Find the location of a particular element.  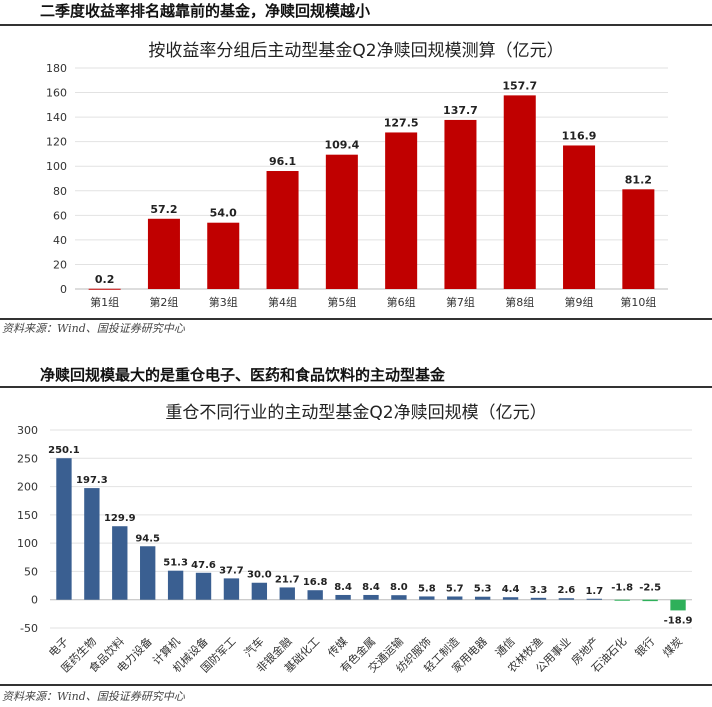

chart2-category-label: 传媒 is located at coordinates (337, 647).